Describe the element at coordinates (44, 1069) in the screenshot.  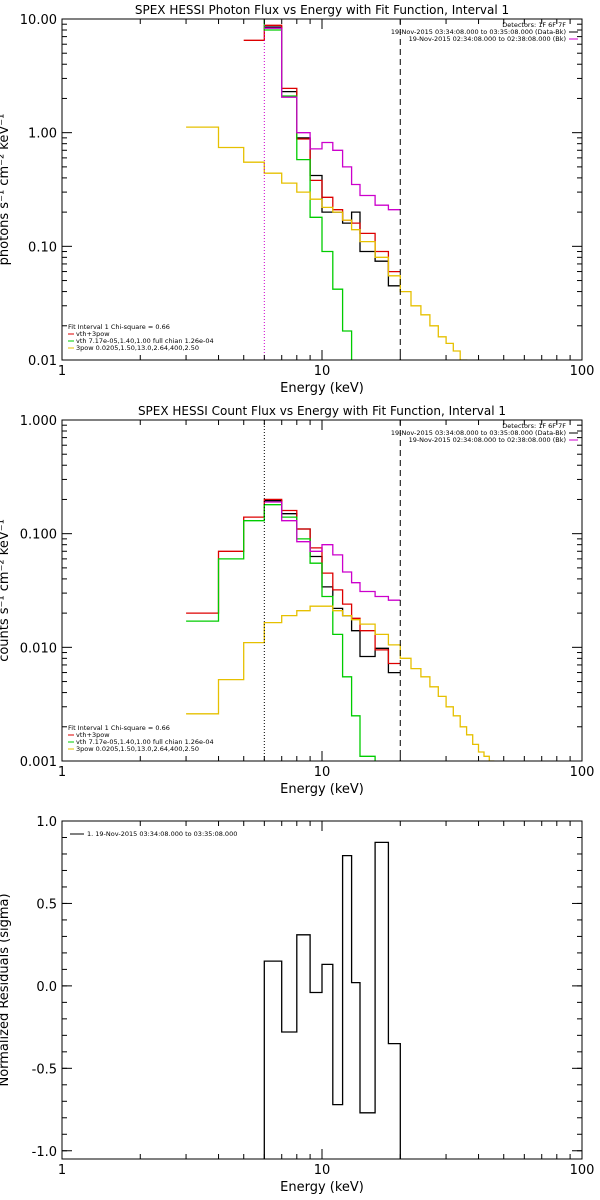
I see `y-tick-label: -0.5` at that location.